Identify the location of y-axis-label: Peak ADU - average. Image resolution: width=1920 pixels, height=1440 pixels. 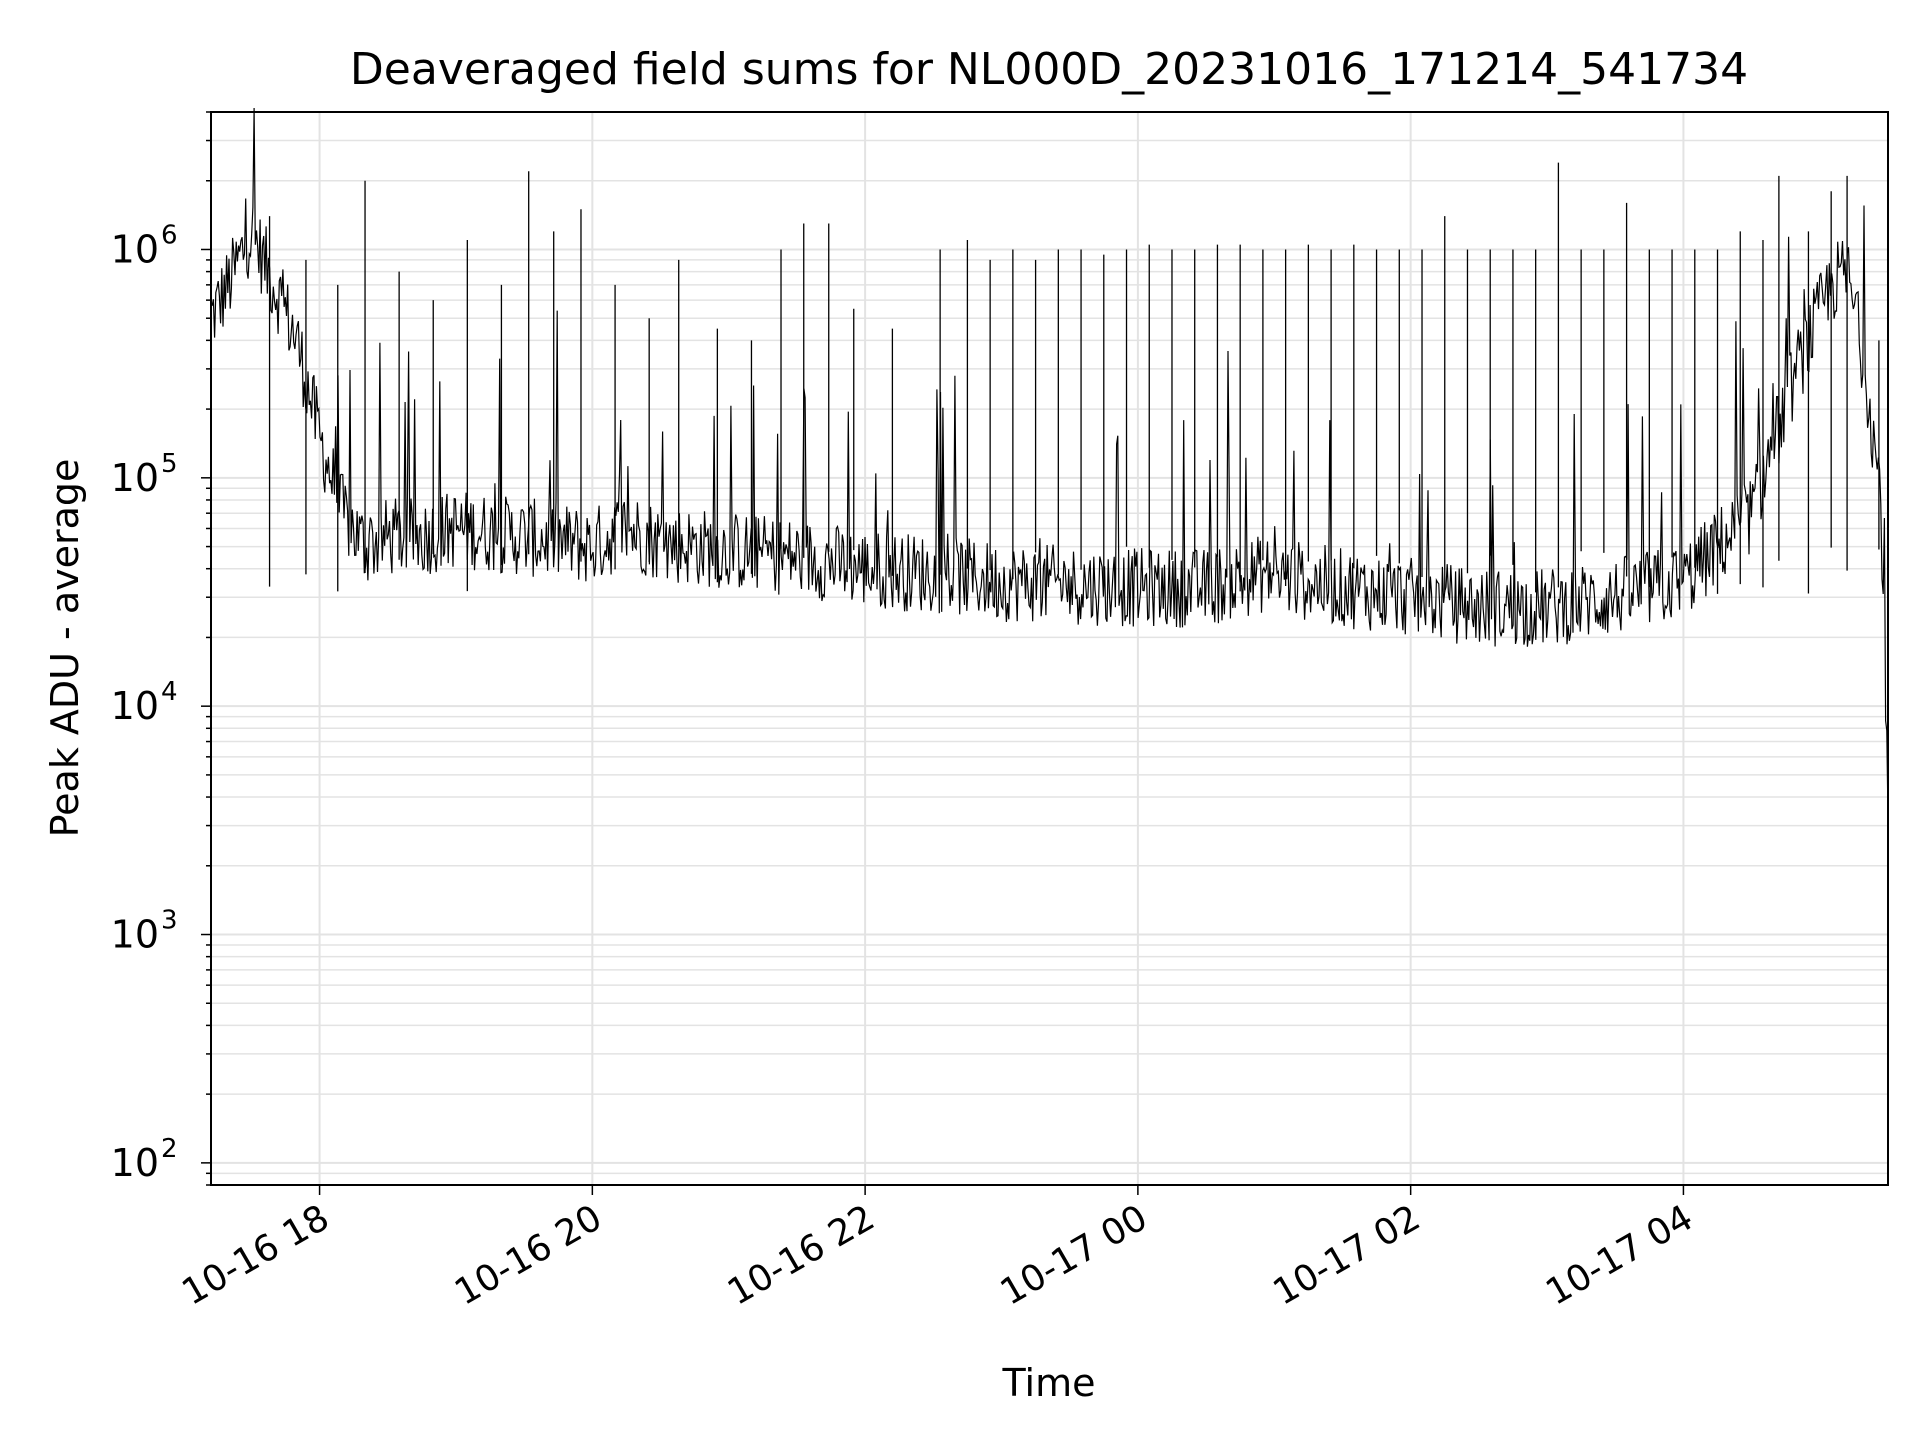
(65, 648).